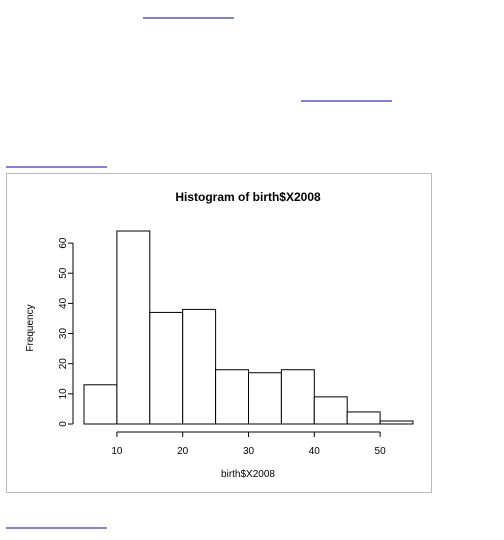  Describe the element at coordinates (63, 424) in the screenshot. I see `y-tick-label: 0` at that location.